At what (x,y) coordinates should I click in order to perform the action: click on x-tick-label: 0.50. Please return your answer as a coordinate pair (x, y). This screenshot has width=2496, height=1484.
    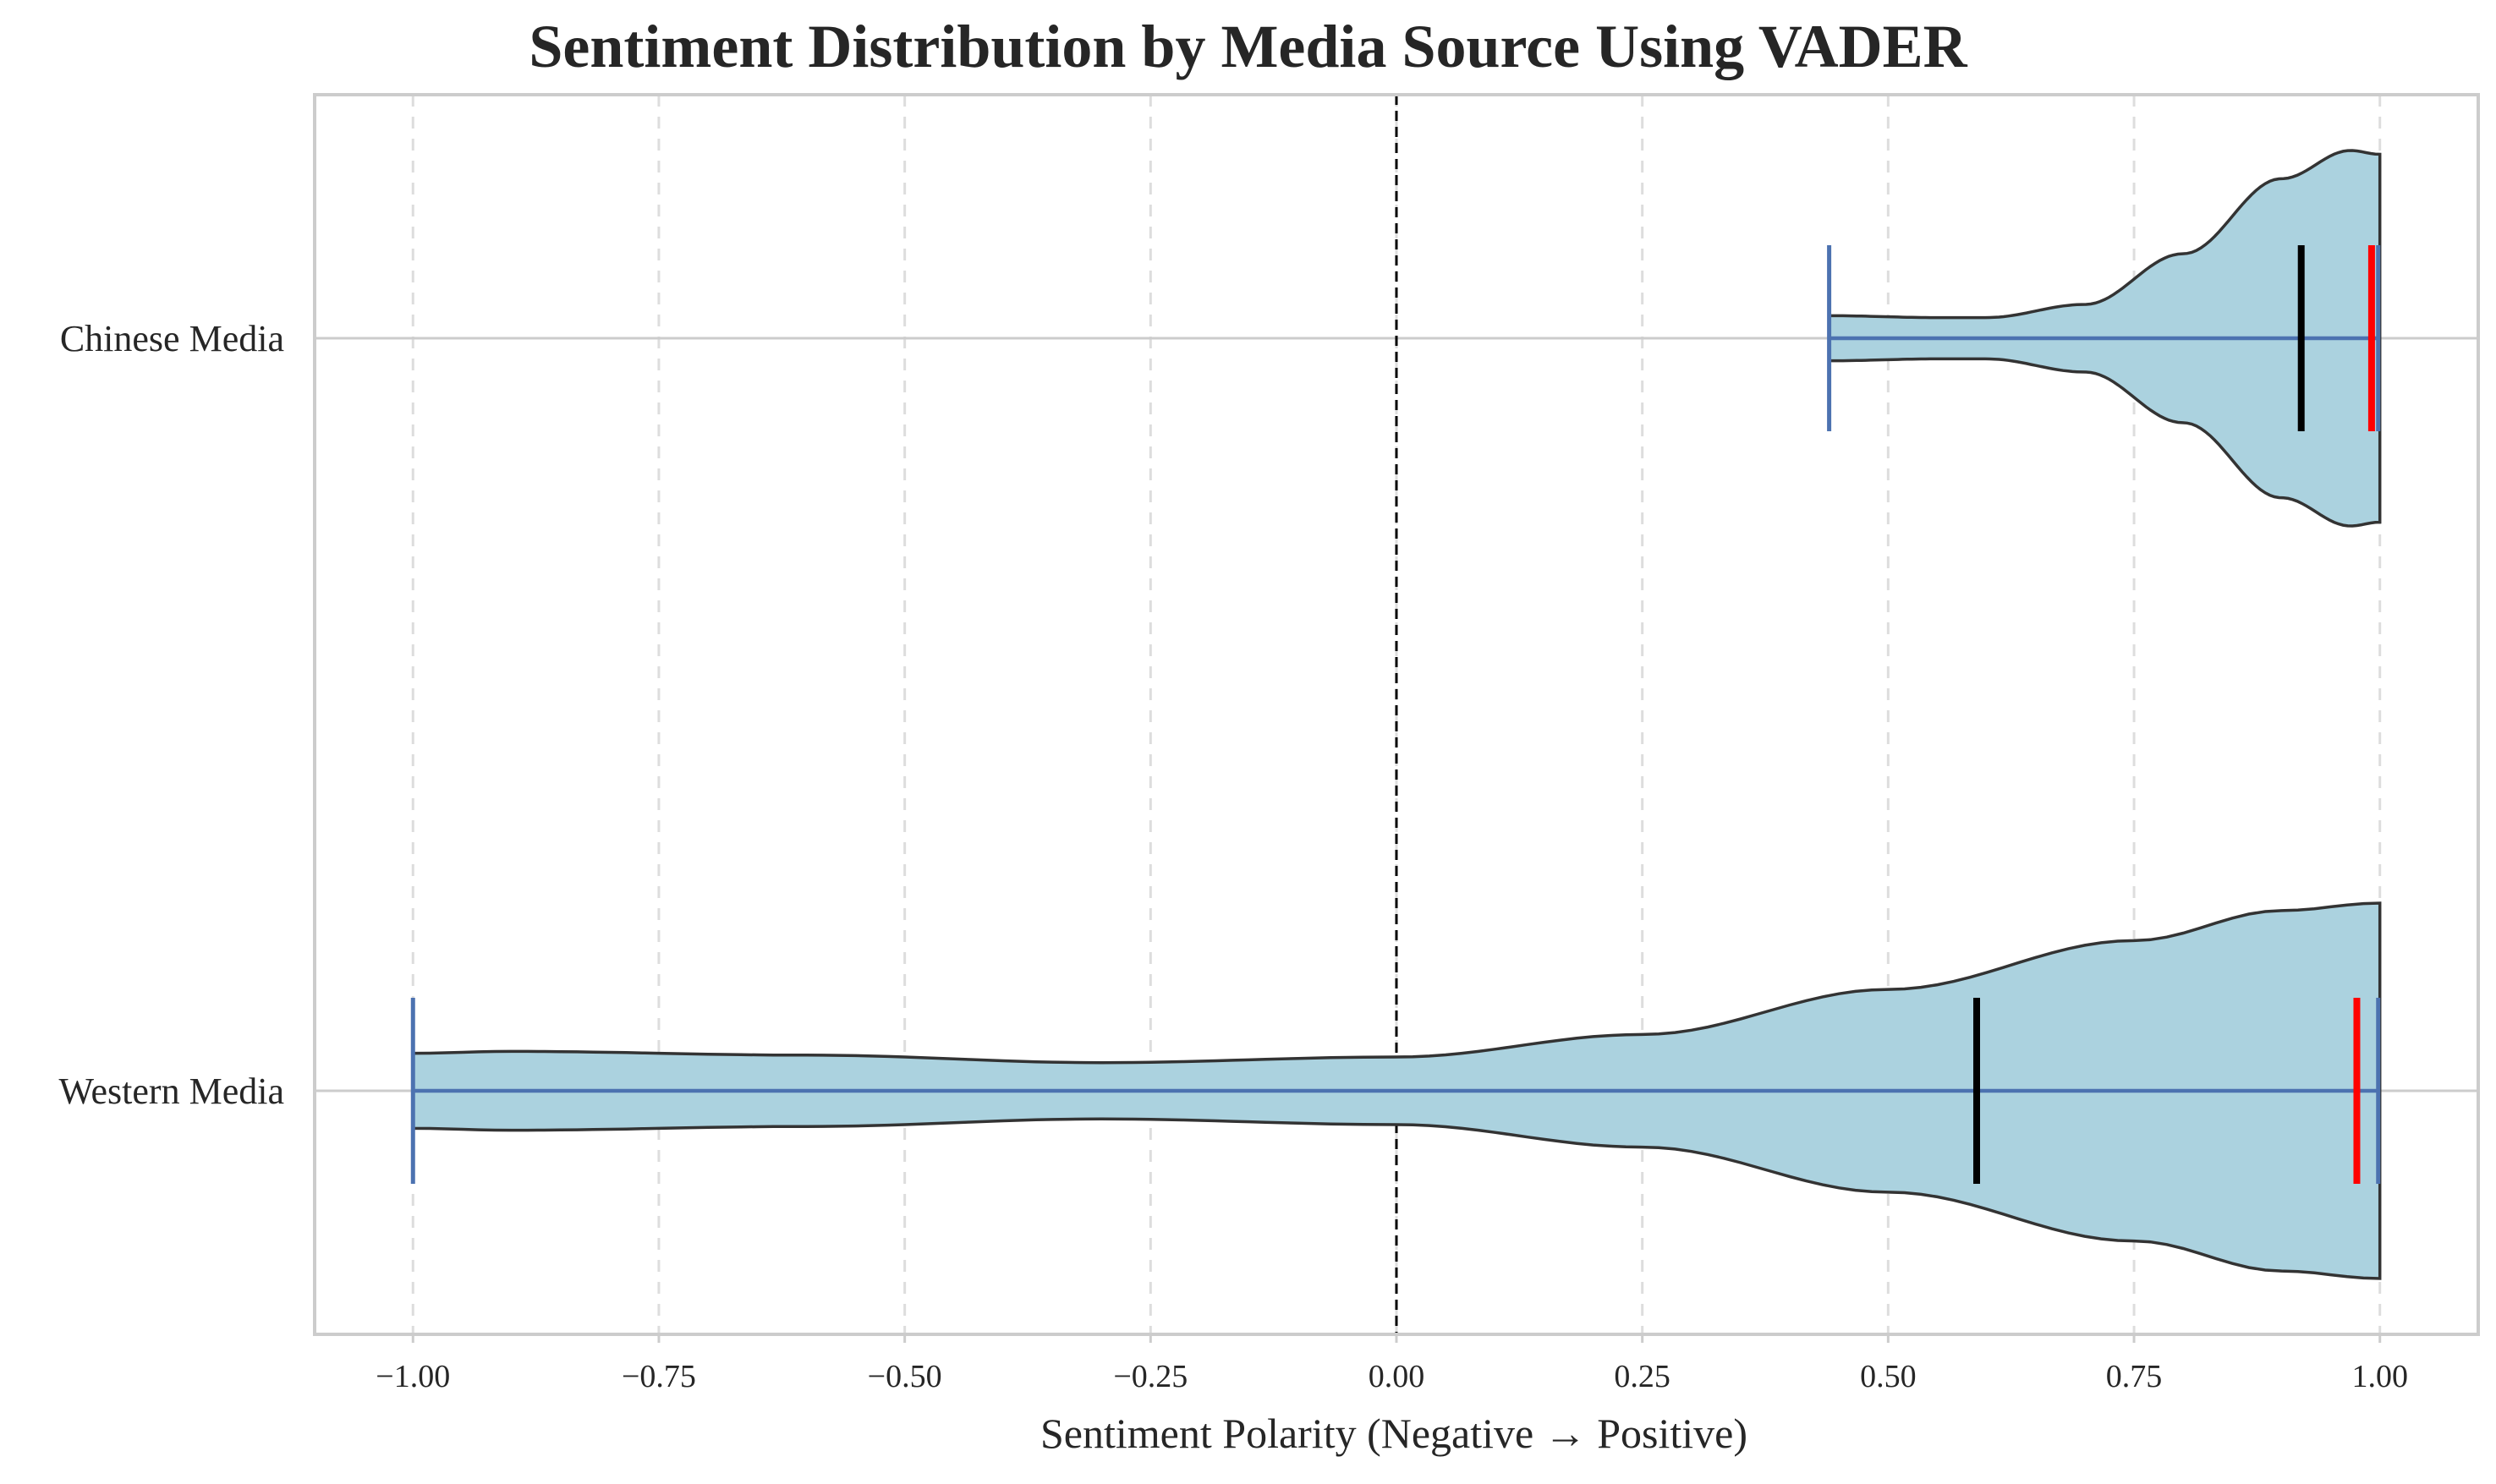
    Looking at the image, I should click on (1888, 1376).